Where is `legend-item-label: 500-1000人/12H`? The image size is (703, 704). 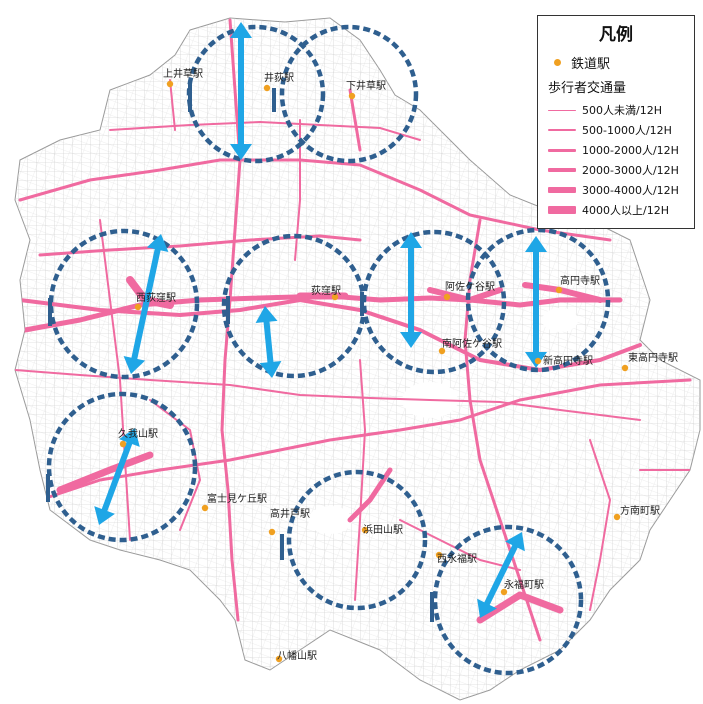
legend-item-label: 500-1000人/12H is located at coordinates (627, 130).